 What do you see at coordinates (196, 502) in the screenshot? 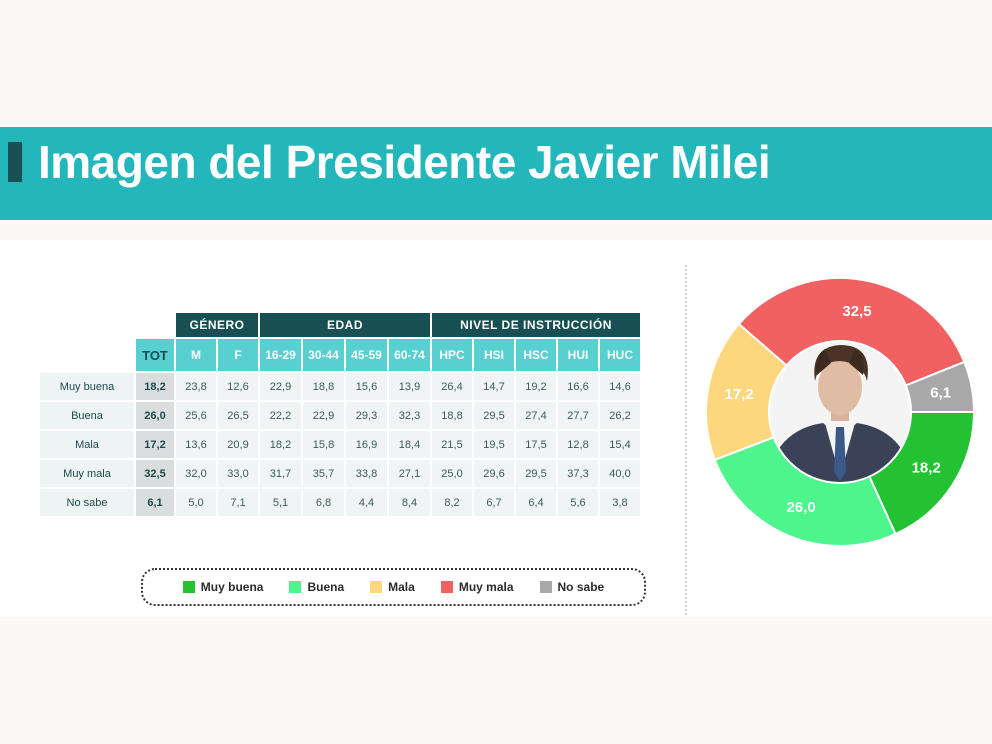
I see `table-cell: 5,0` at bounding box center [196, 502].